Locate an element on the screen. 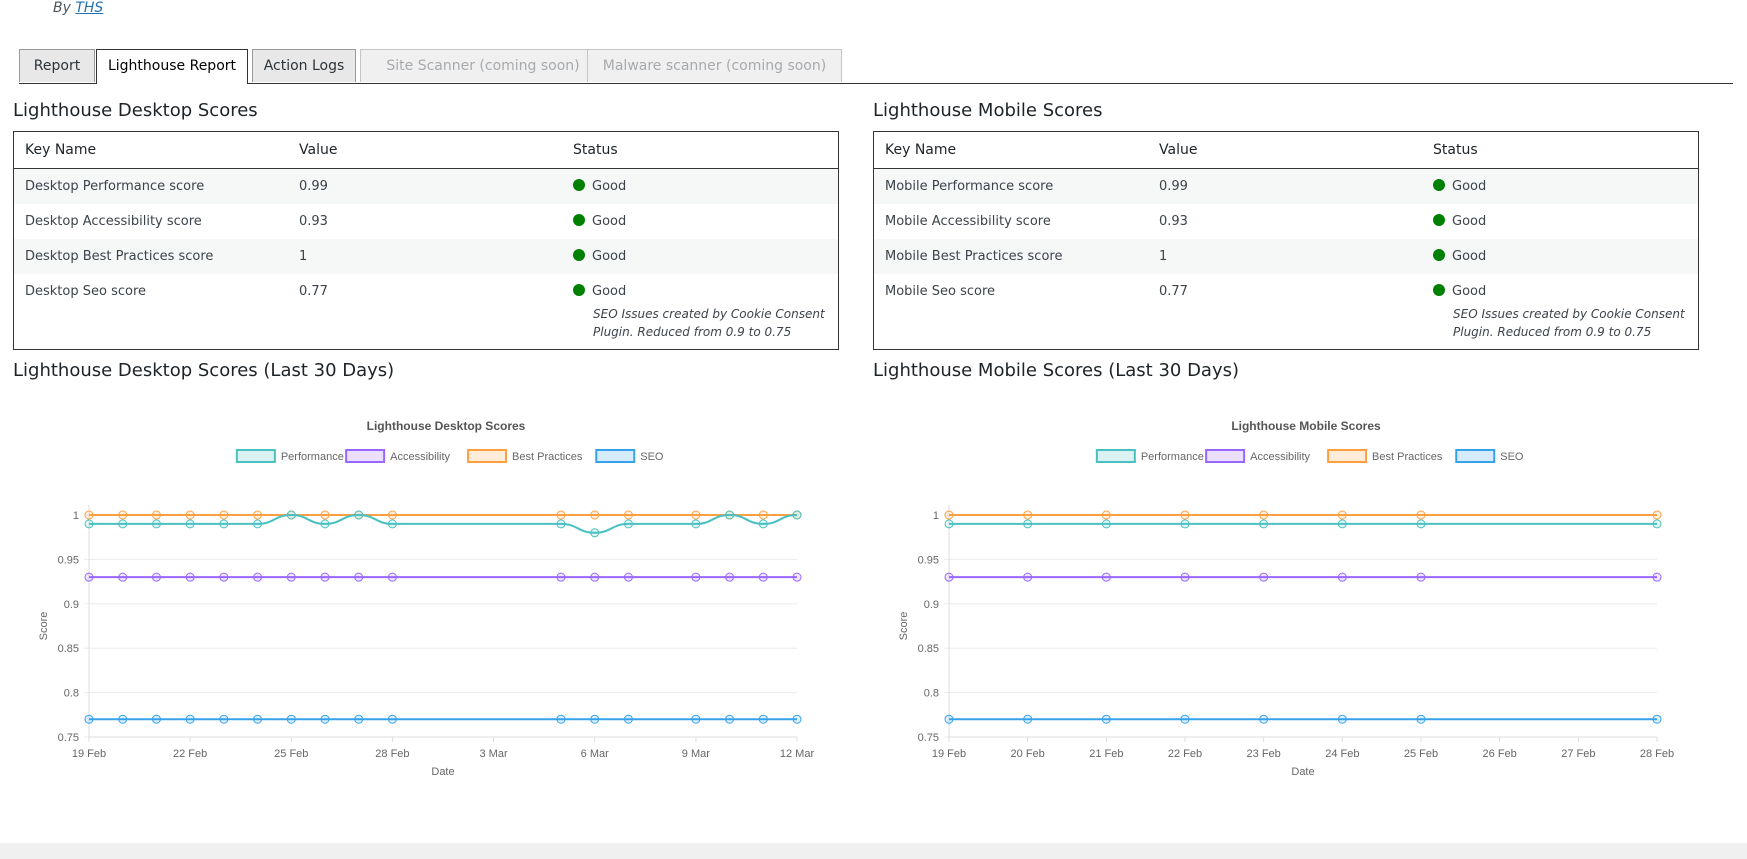  col-status: Status is located at coordinates (700, 150).